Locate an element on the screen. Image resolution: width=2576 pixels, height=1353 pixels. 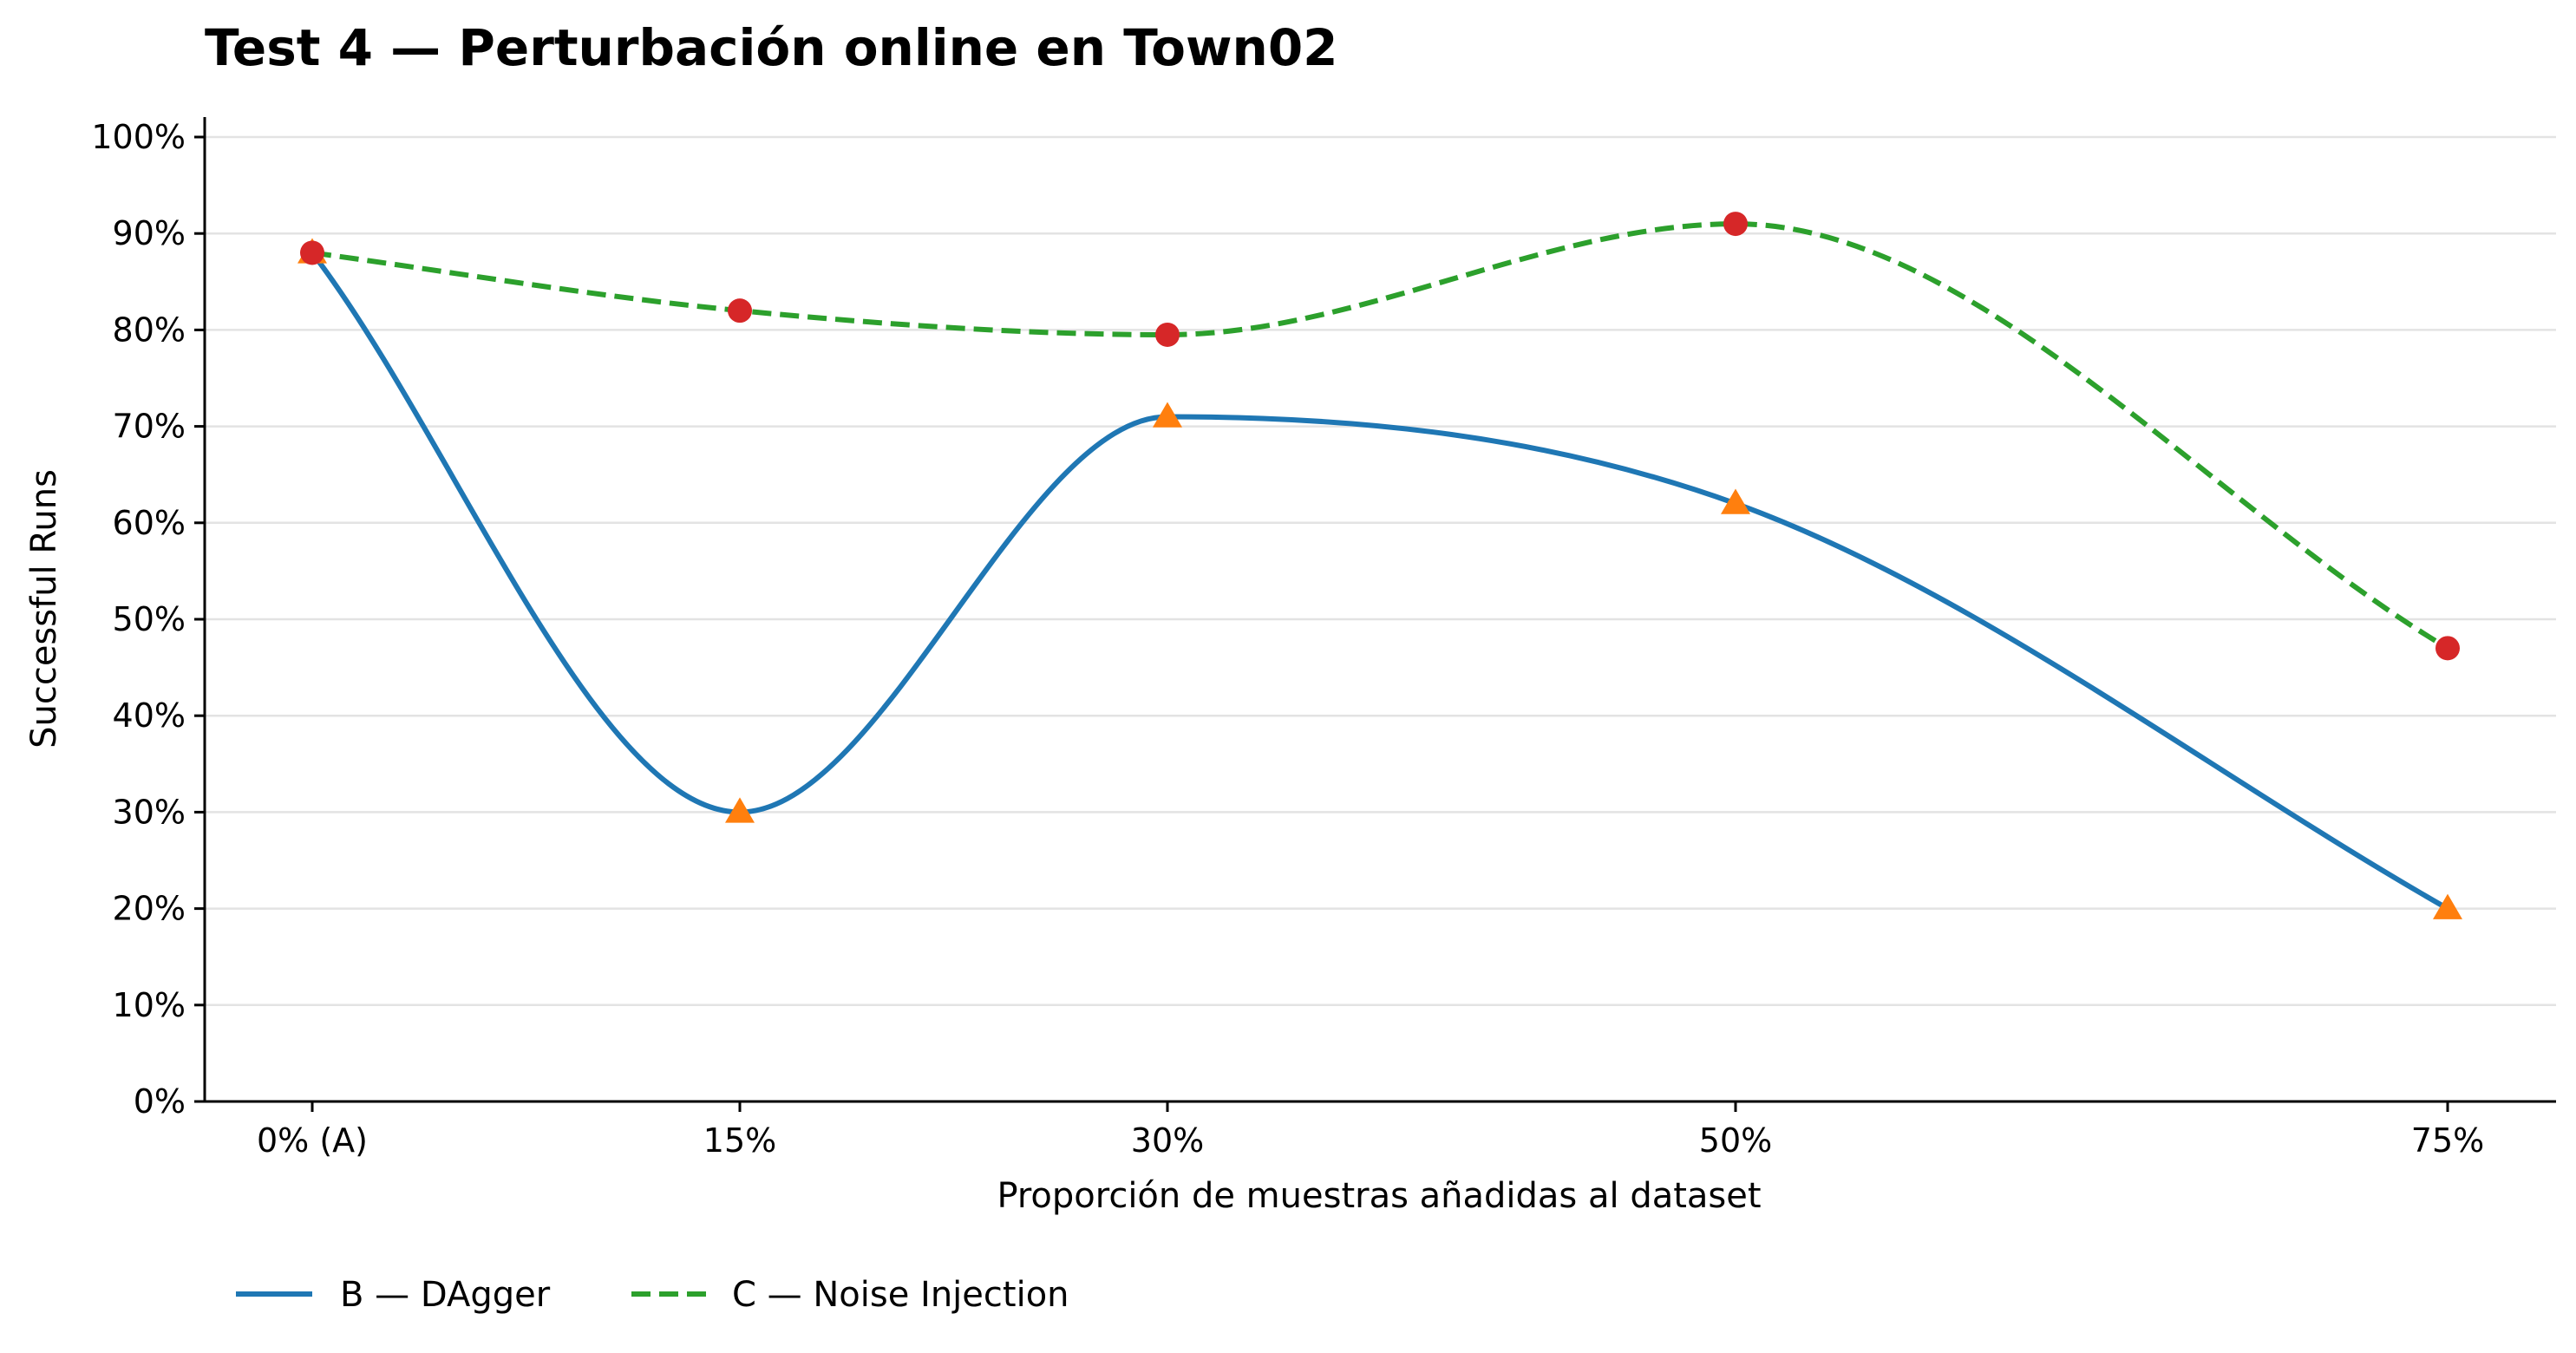
x-ticks: 0% (A) 15% 30% 50% 75% is located at coordinates (1370, 1130).